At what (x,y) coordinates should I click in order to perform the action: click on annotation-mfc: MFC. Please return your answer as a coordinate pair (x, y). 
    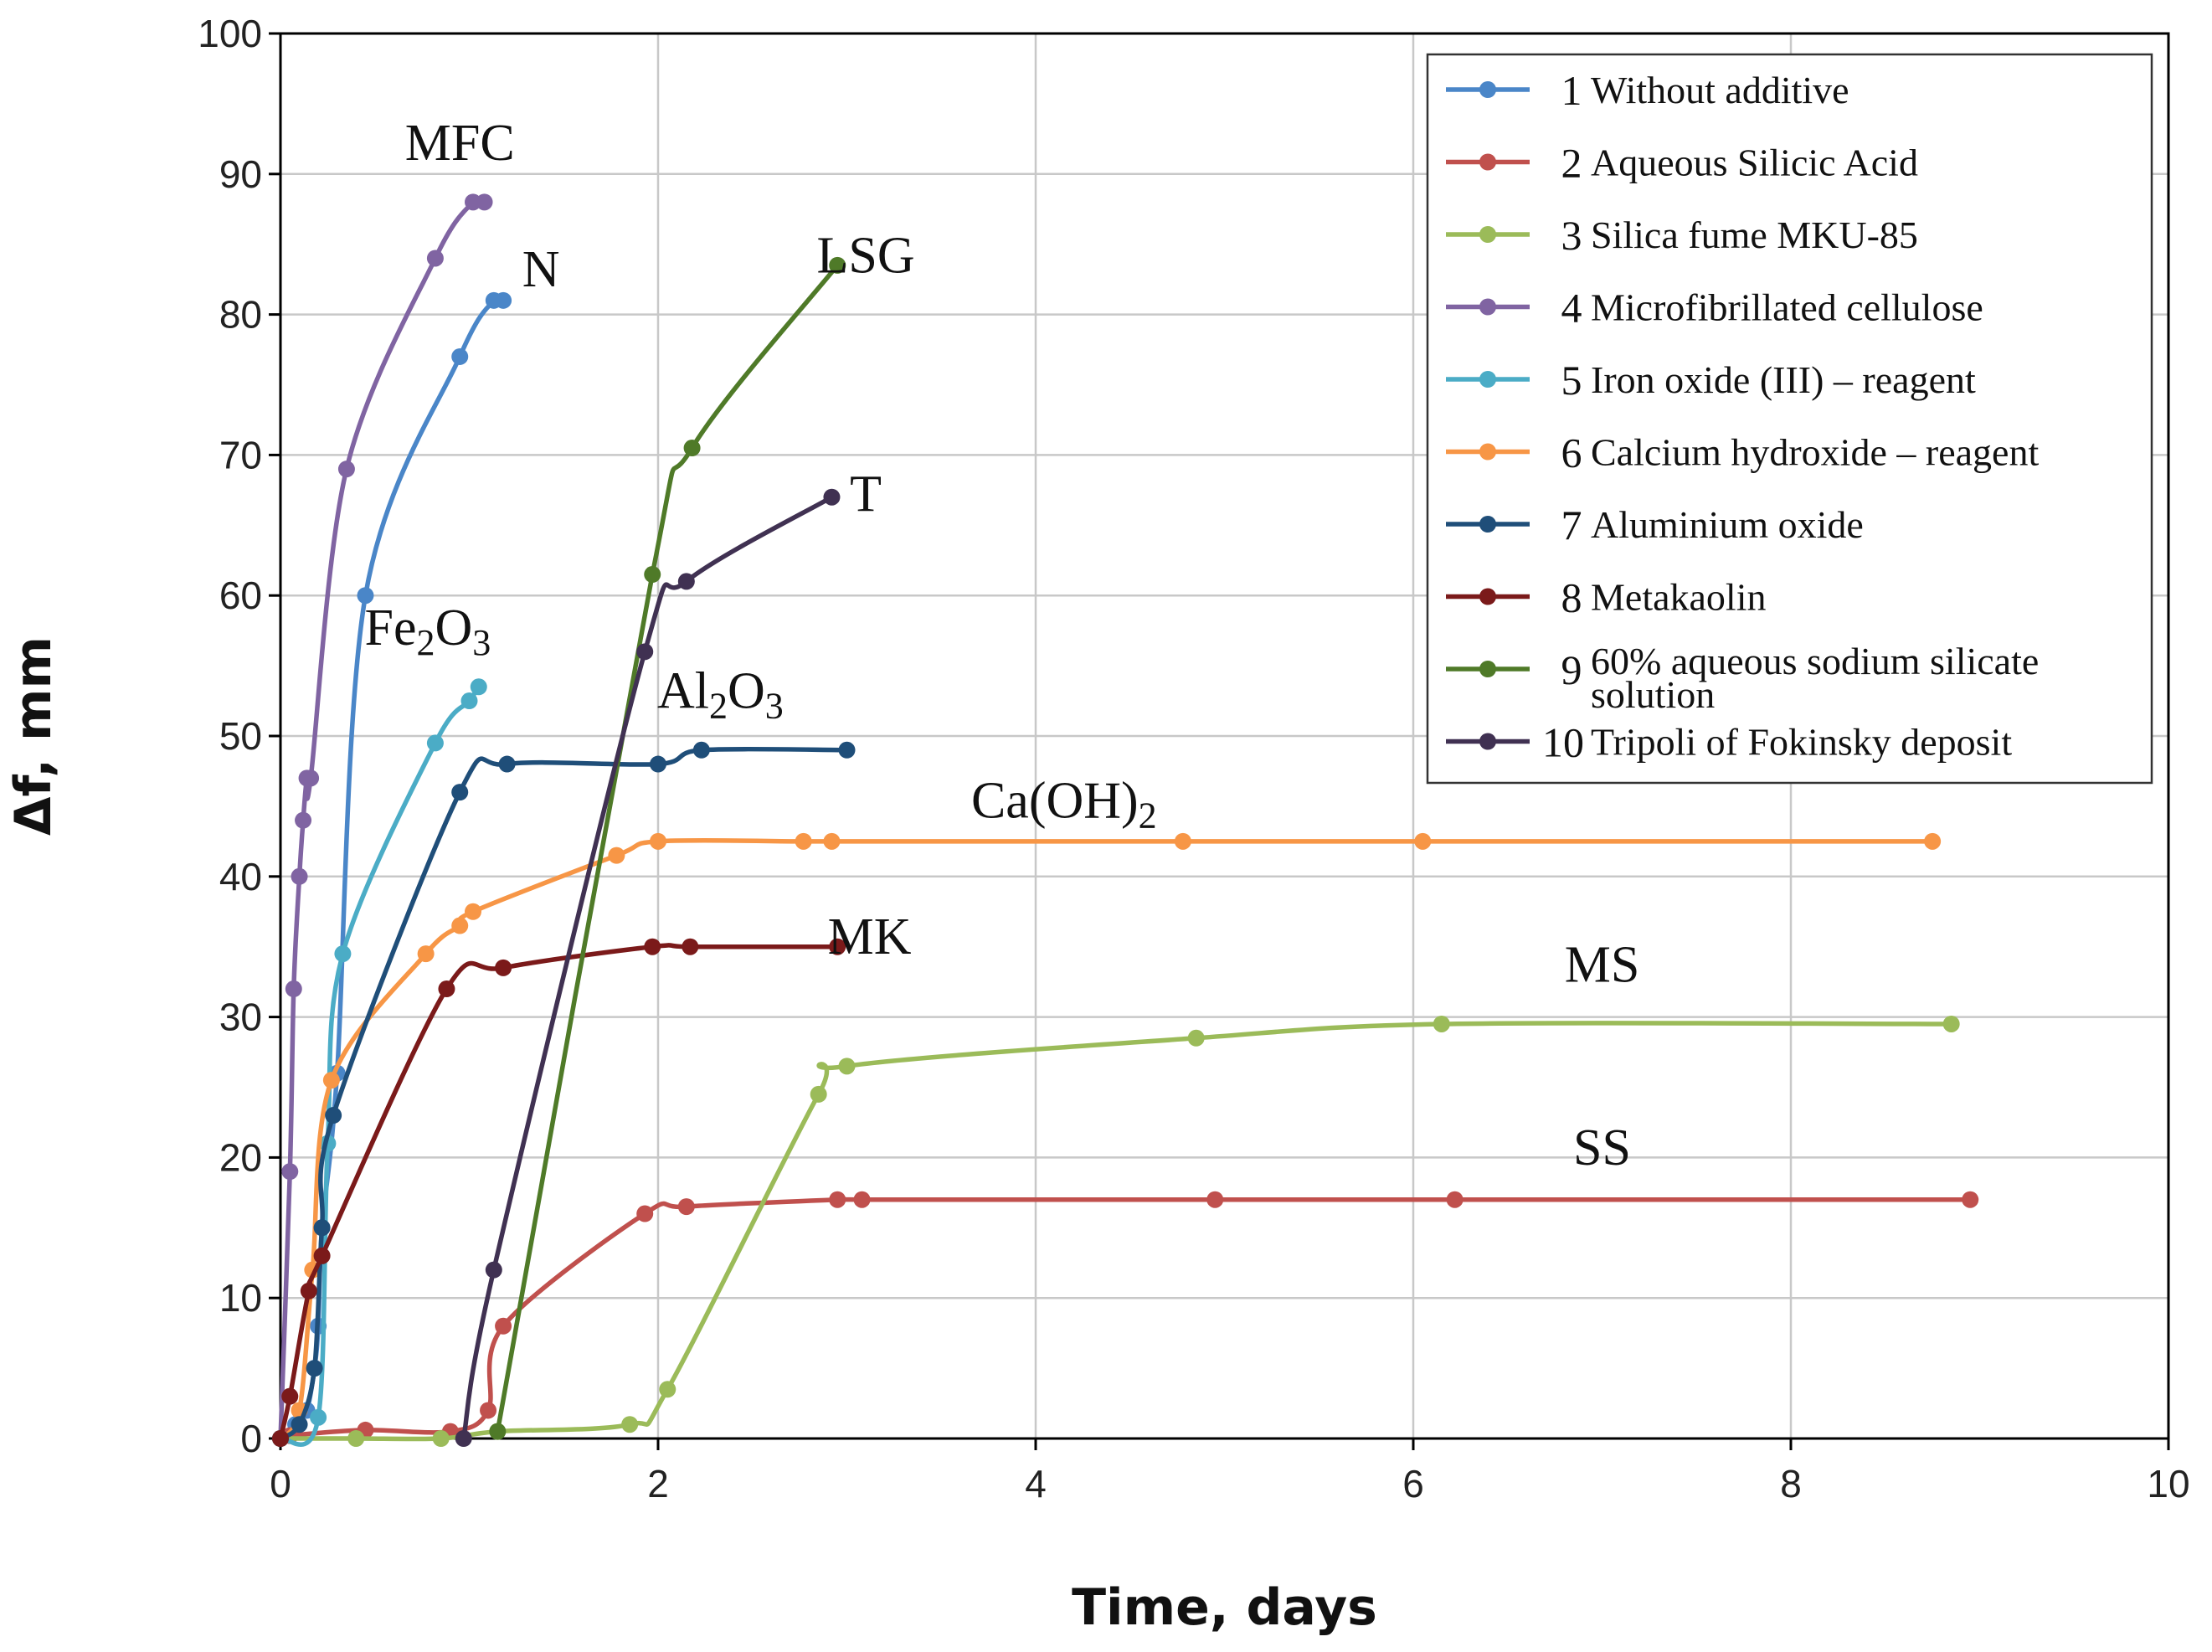
    Looking at the image, I should click on (460, 143).